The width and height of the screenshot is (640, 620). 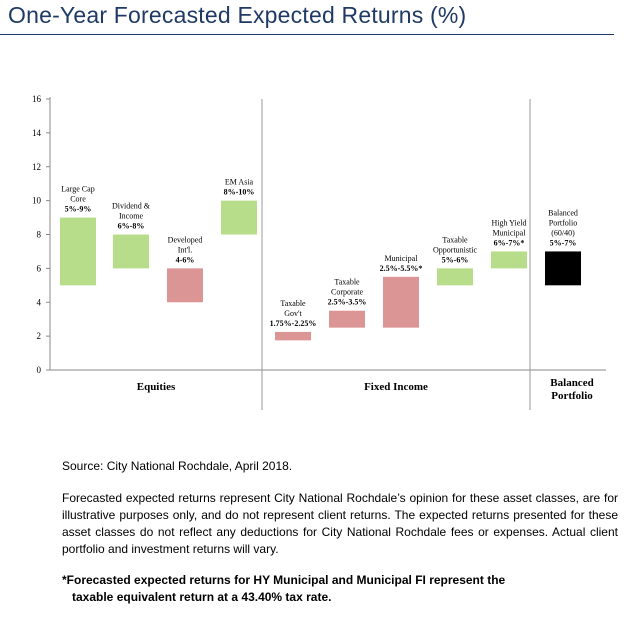 What do you see at coordinates (39, 235) in the screenshot?
I see `y-tick-label: 8` at bounding box center [39, 235].